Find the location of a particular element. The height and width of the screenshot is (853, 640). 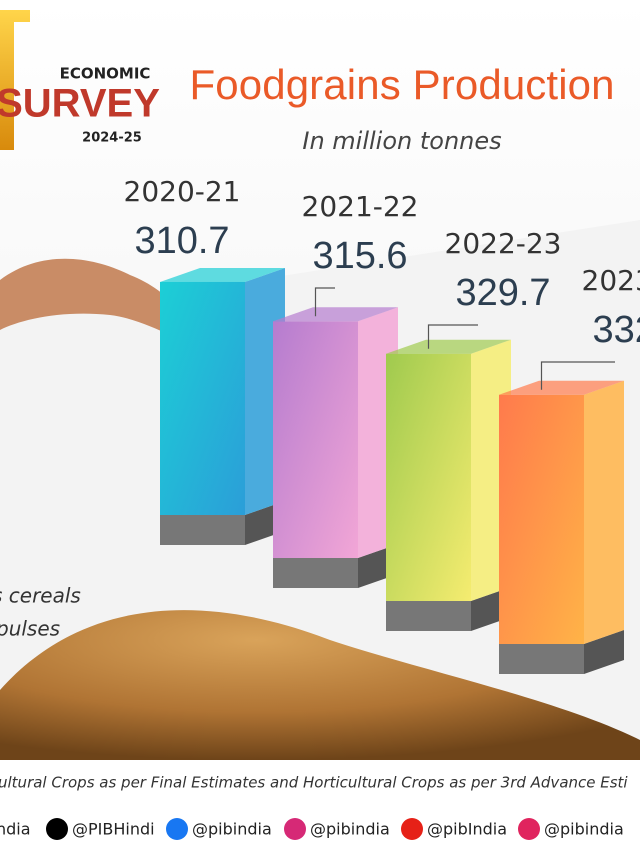

bar-side is located at coordinates (604, 512).